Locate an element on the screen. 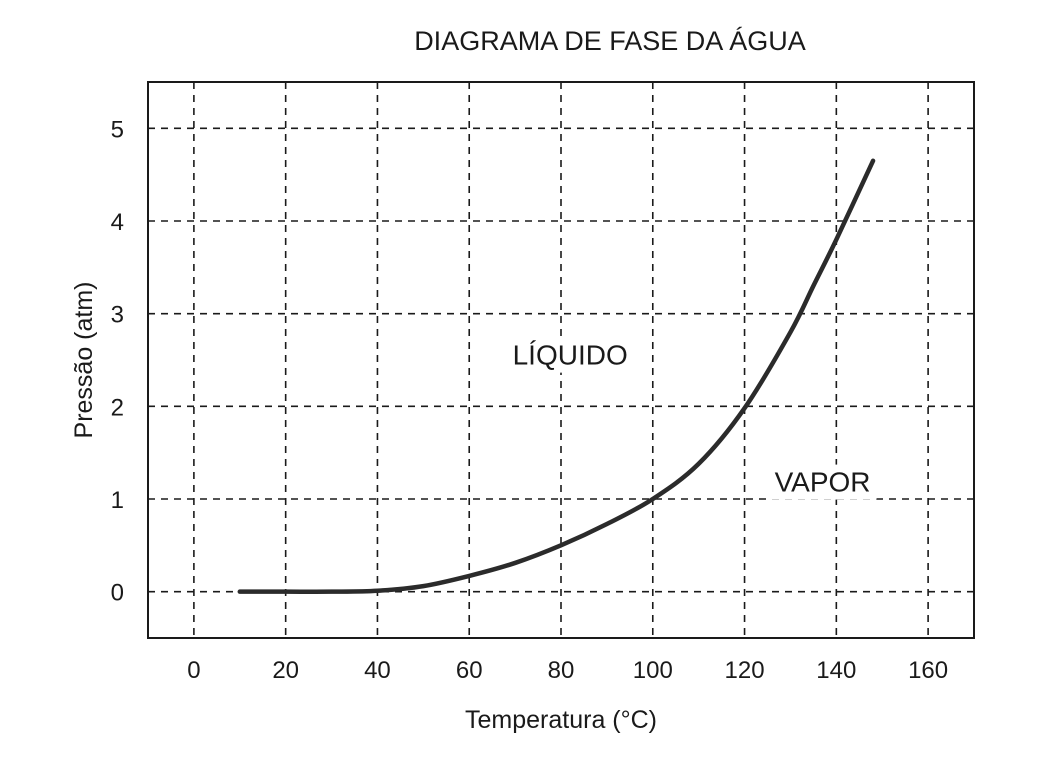  y-tick-label: 2 is located at coordinates (117, 407).